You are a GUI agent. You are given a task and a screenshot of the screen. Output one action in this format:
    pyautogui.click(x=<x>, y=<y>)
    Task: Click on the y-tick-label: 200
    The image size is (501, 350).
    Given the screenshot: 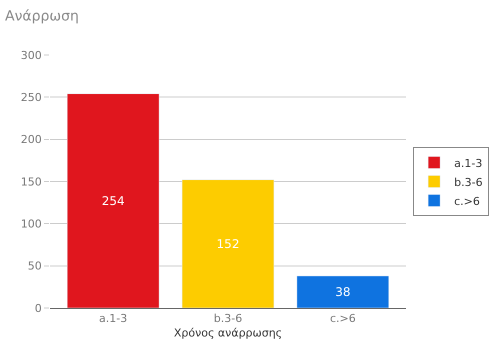 What is the action you would take?
    pyautogui.click(x=31, y=139)
    